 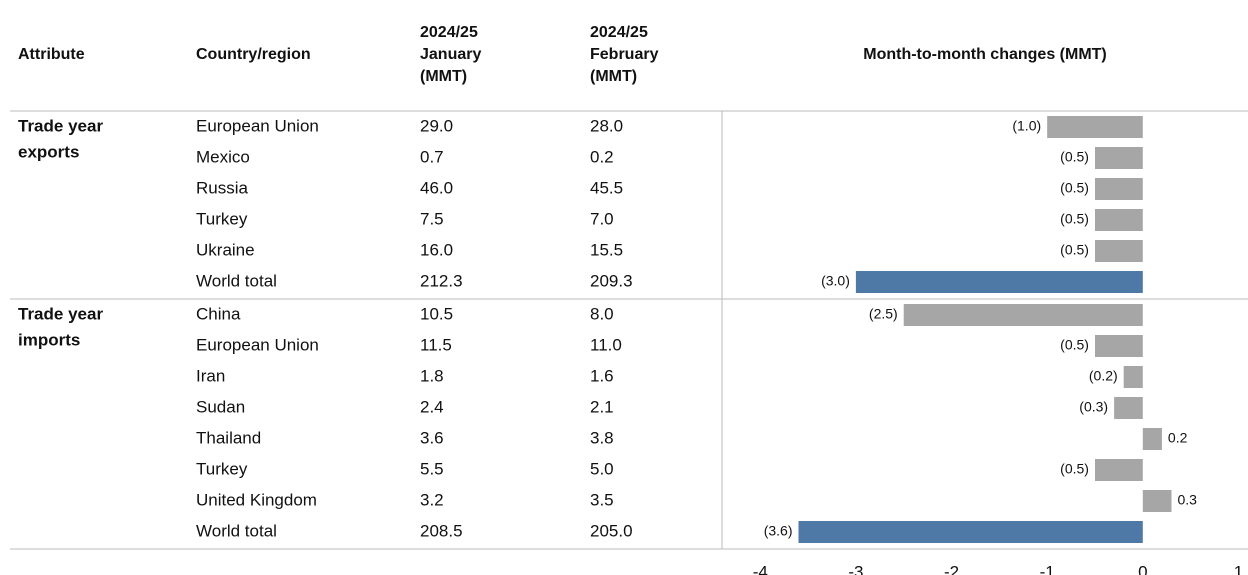 What do you see at coordinates (253, 54) in the screenshot?
I see `column-header: Country/region` at bounding box center [253, 54].